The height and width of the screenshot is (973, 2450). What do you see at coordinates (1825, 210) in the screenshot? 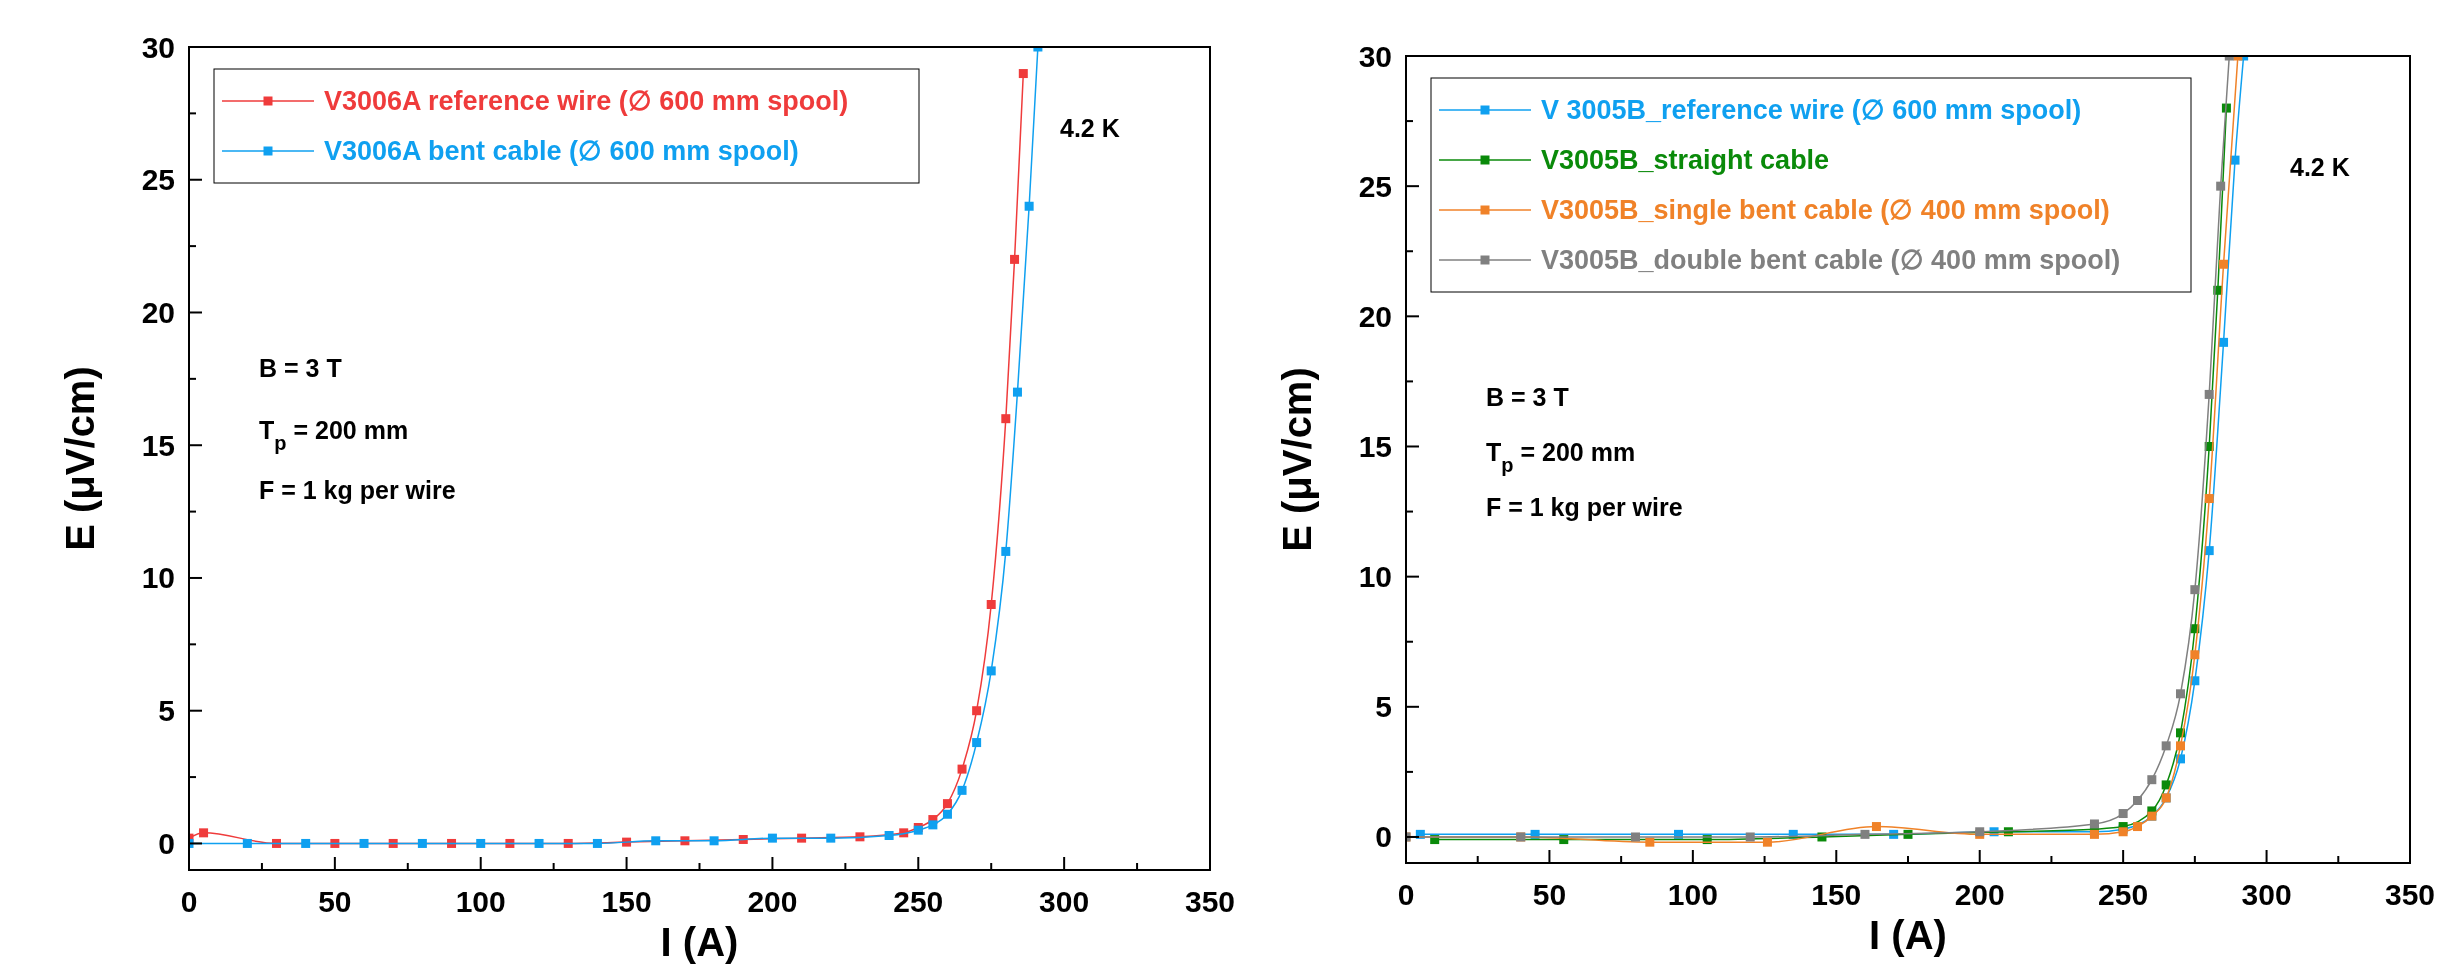
I see `legend-label: V3005B_single bent cable (∅ 400 mm spool)` at bounding box center [1825, 210].